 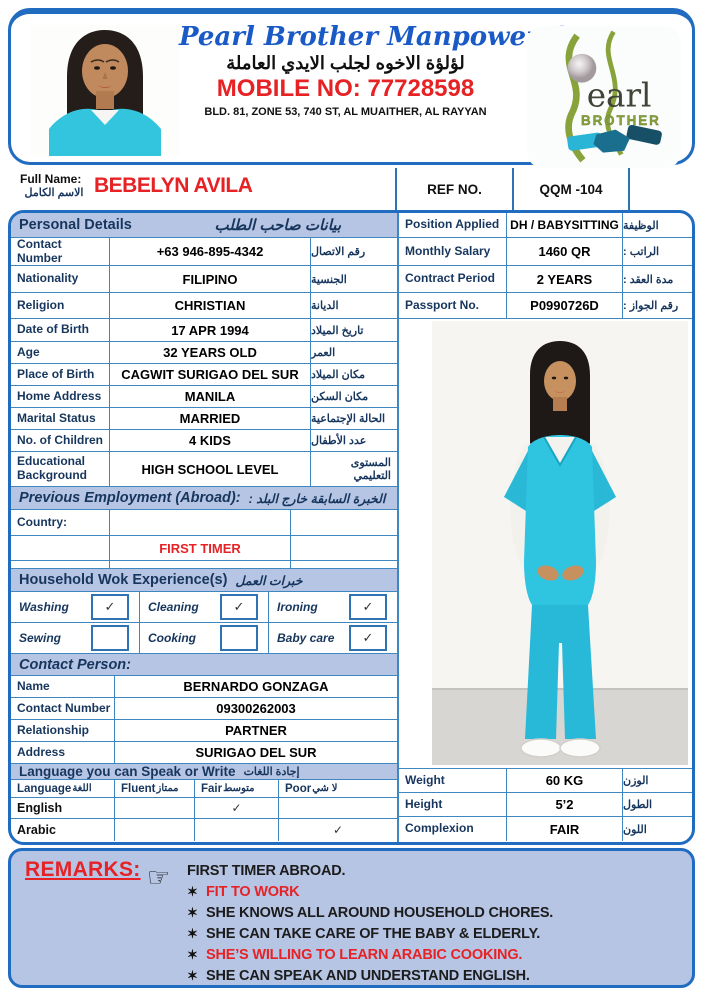 What do you see at coordinates (64, 707) in the screenshot?
I see `field-label: Contact Number` at bounding box center [64, 707].